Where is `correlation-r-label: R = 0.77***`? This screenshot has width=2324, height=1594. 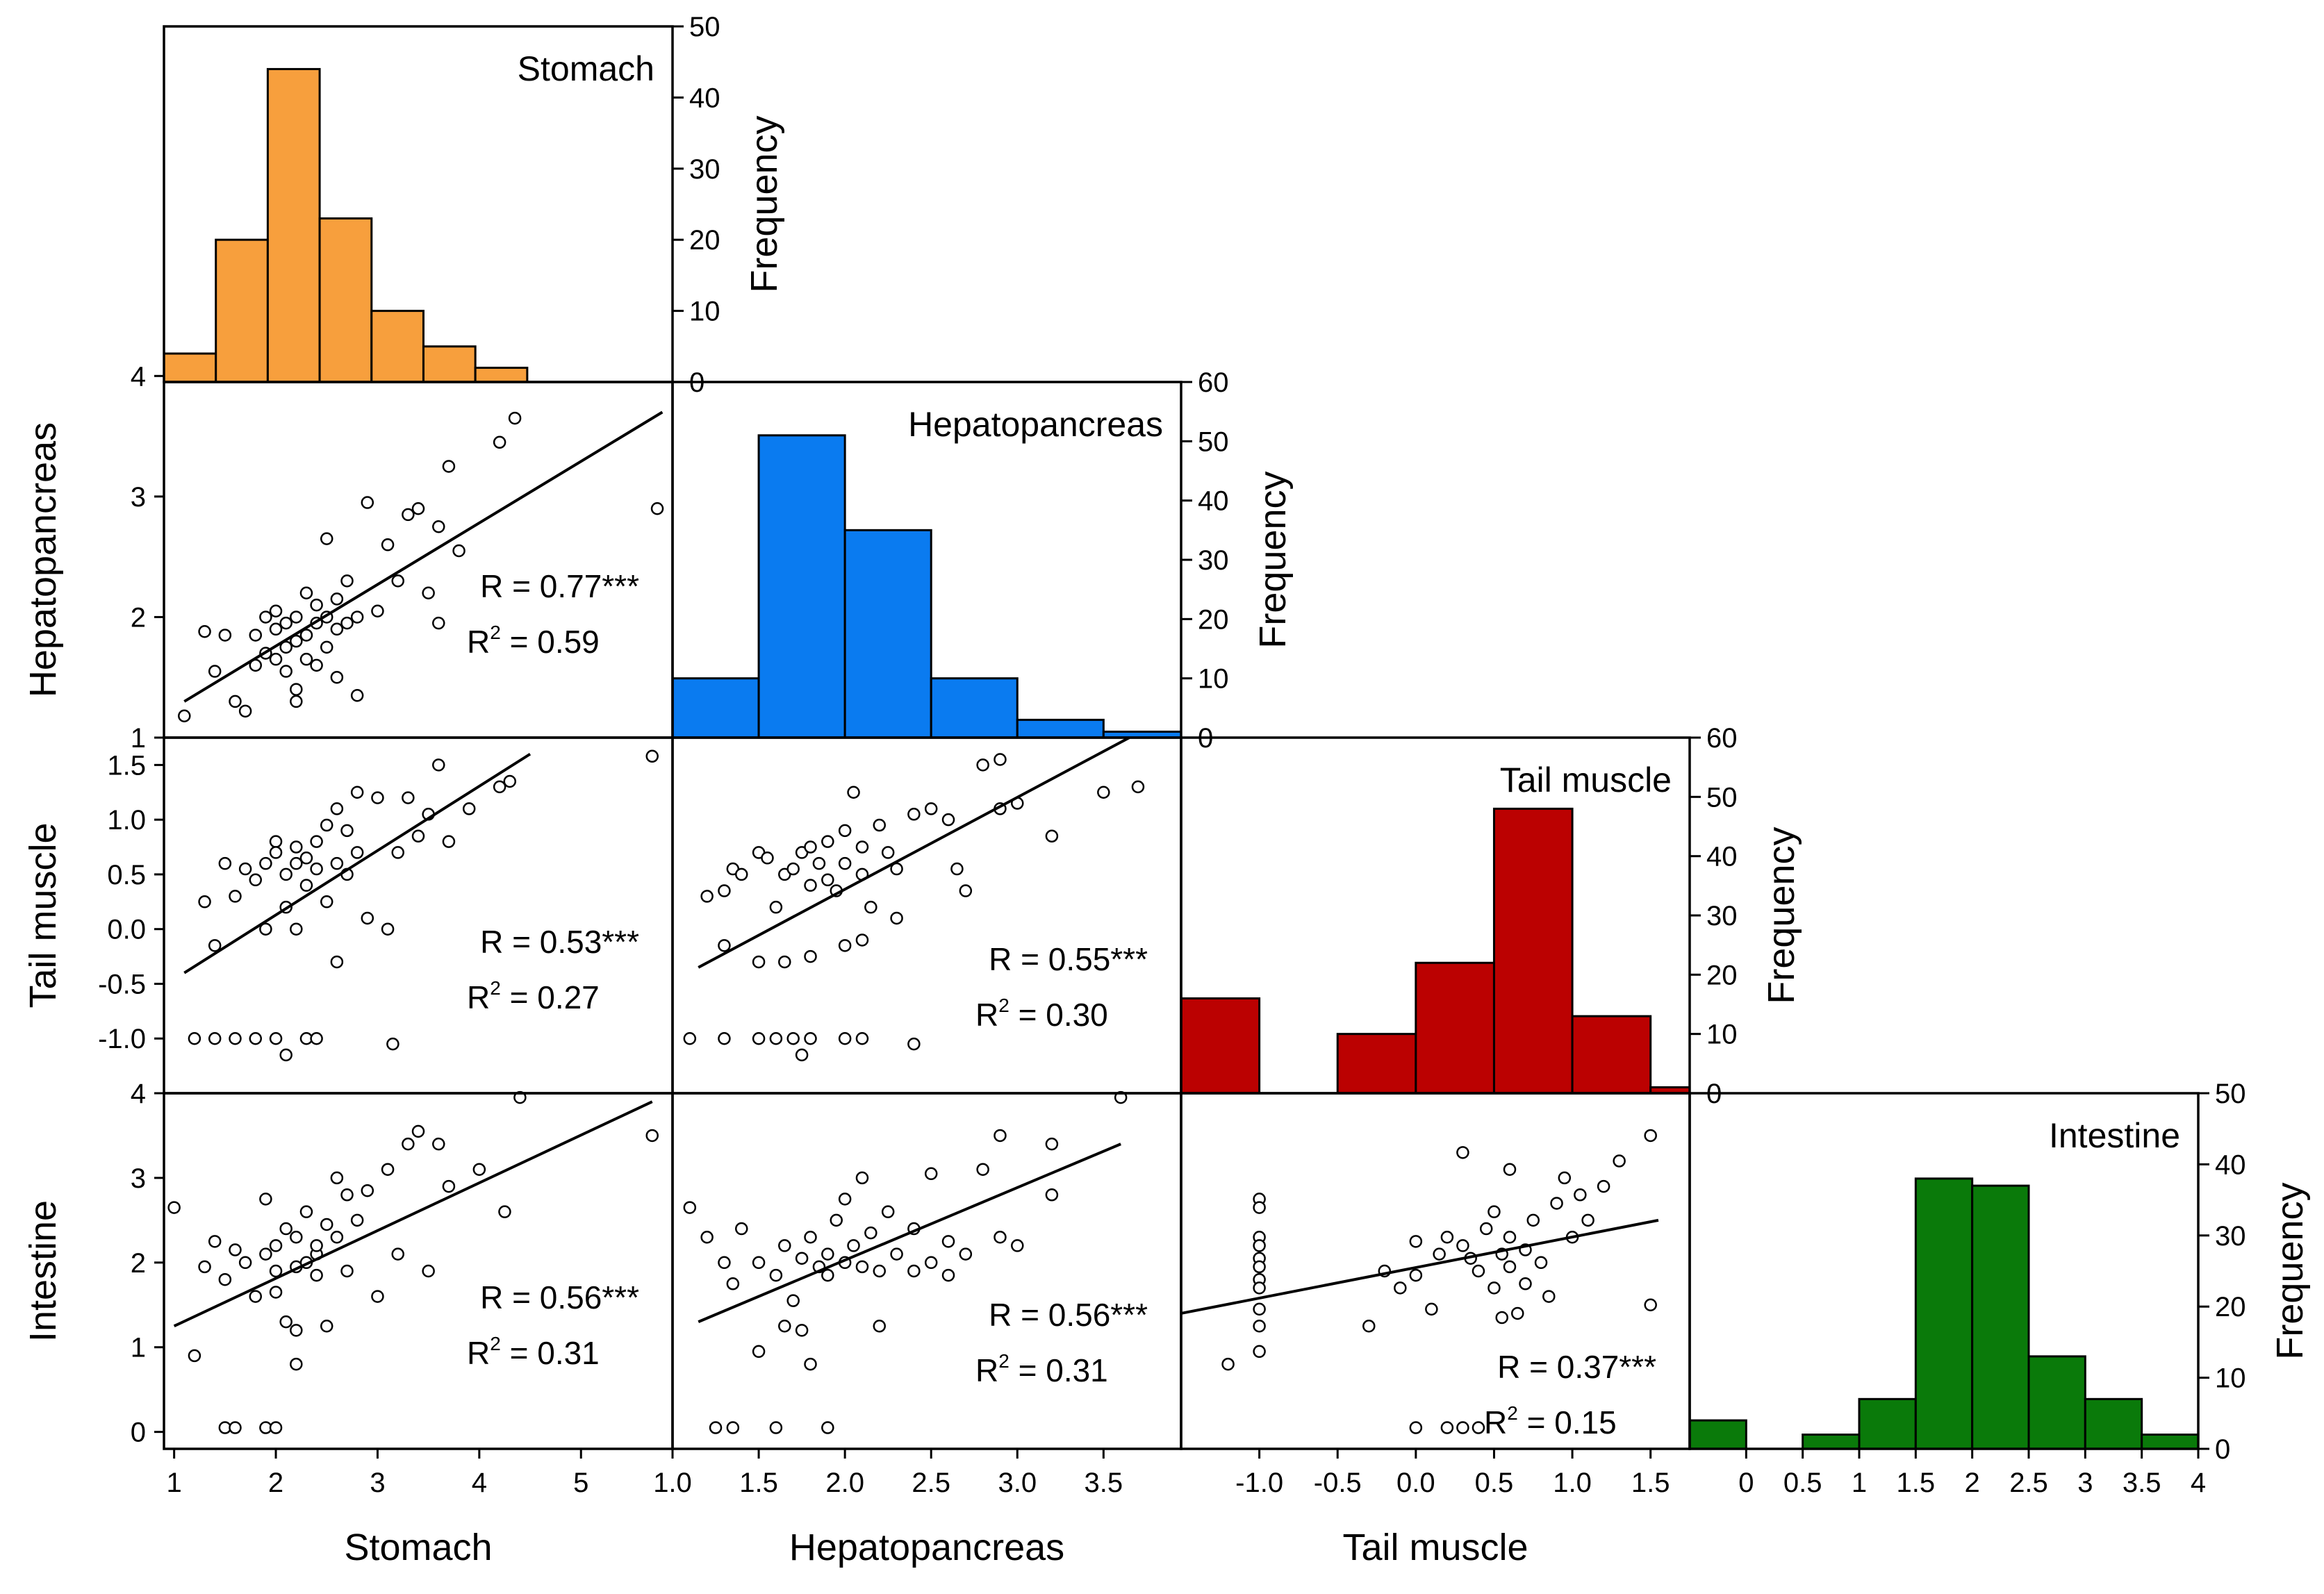
correlation-r-label: R = 0.77*** is located at coordinates (559, 586).